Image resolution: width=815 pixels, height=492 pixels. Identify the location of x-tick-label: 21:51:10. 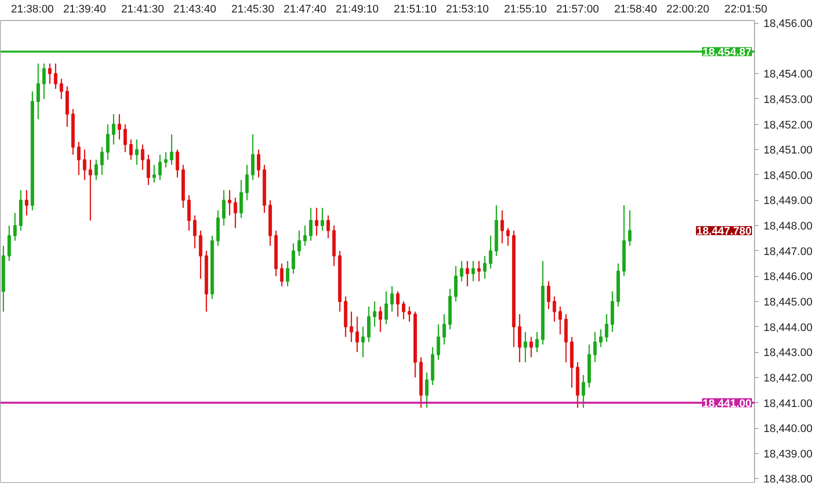
(415, 10).